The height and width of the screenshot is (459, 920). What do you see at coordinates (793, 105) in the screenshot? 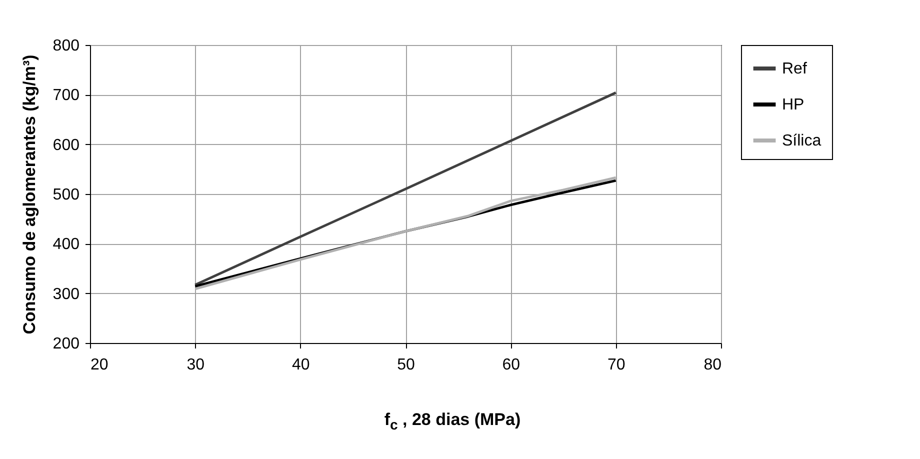
I see `legend-label: HP` at bounding box center [793, 105].